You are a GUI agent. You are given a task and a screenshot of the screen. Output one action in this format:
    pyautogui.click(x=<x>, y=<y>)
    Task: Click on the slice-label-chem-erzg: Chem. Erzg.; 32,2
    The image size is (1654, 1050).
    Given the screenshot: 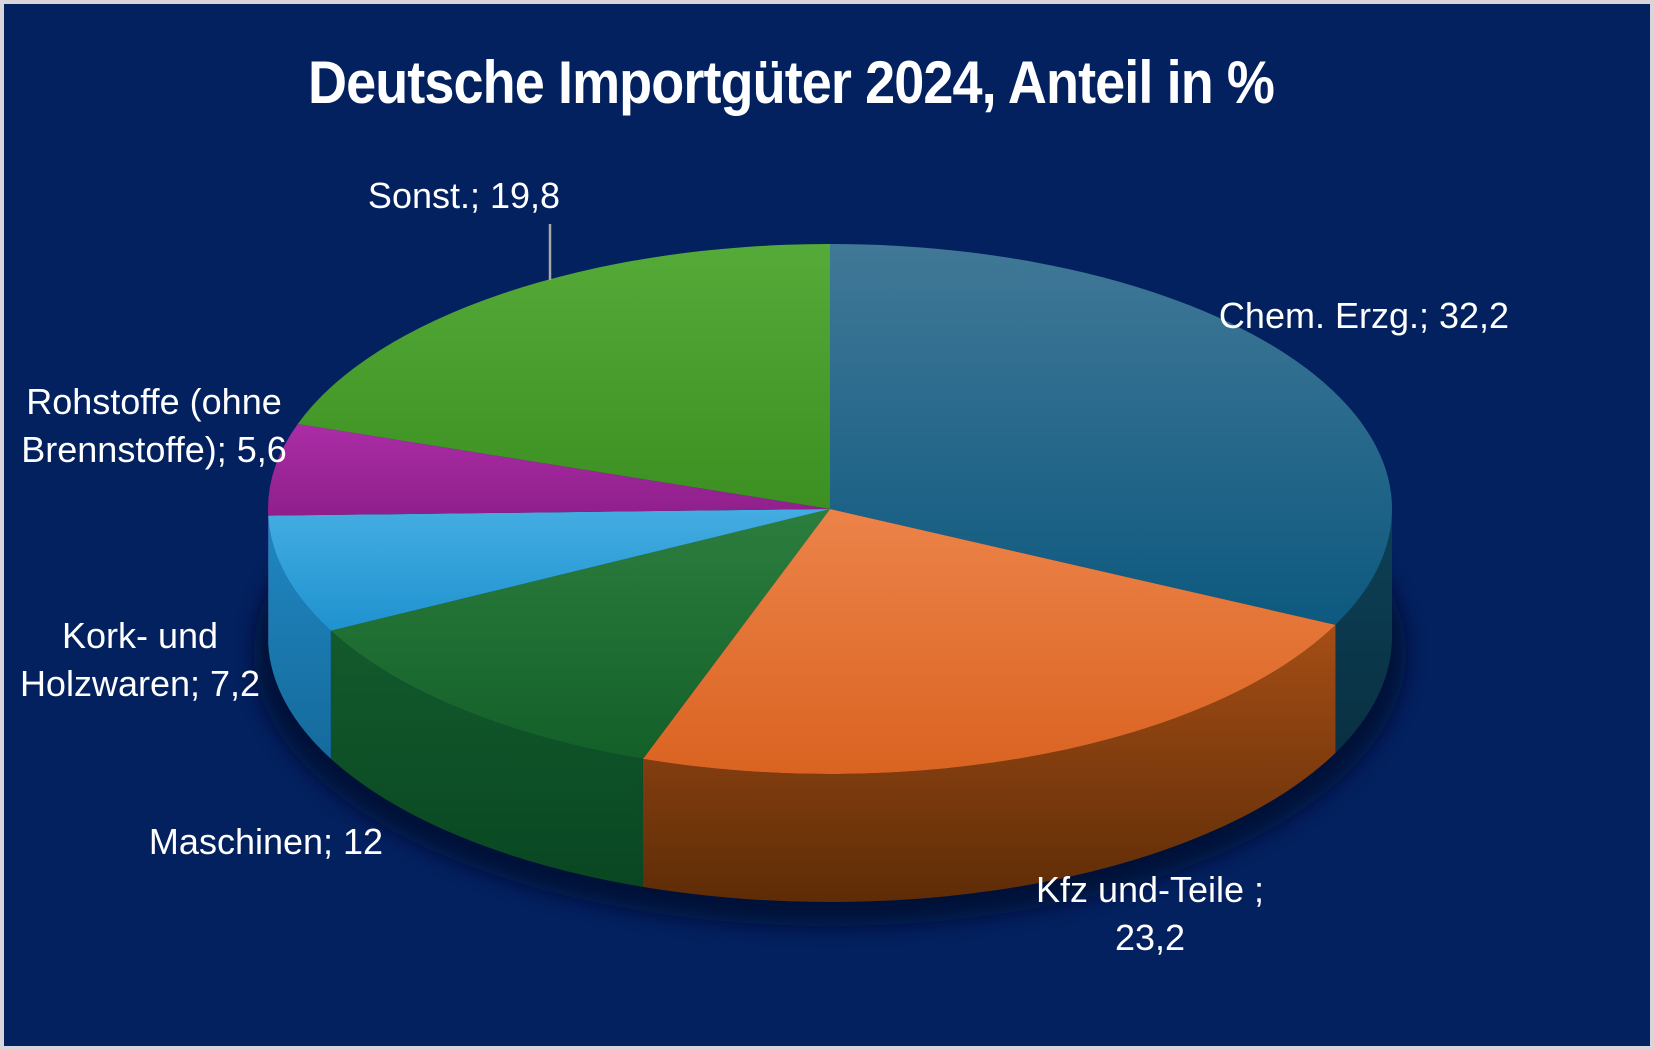 What is the action you would take?
    pyautogui.click(x=1364, y=315)
    